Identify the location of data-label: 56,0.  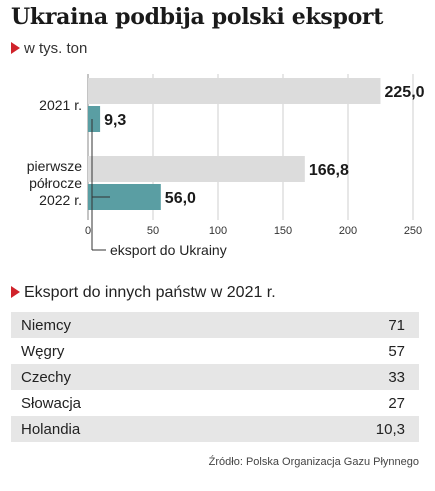
(180, 198).